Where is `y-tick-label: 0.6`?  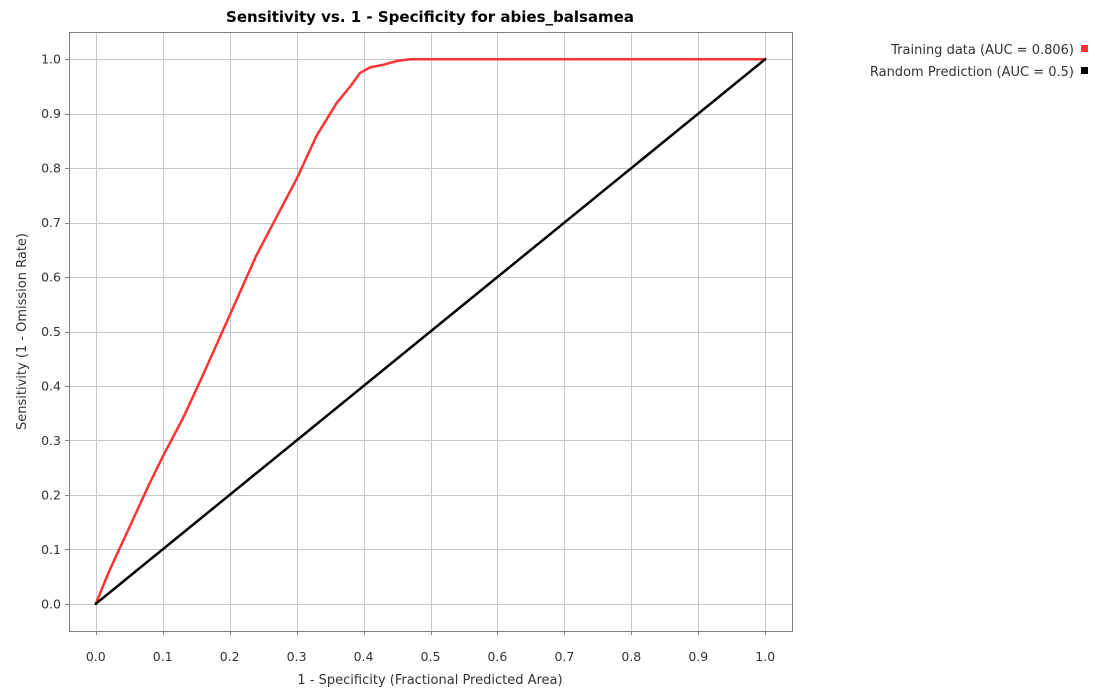
y-tick-label: 0.6 is located at coordinates (51, 277).